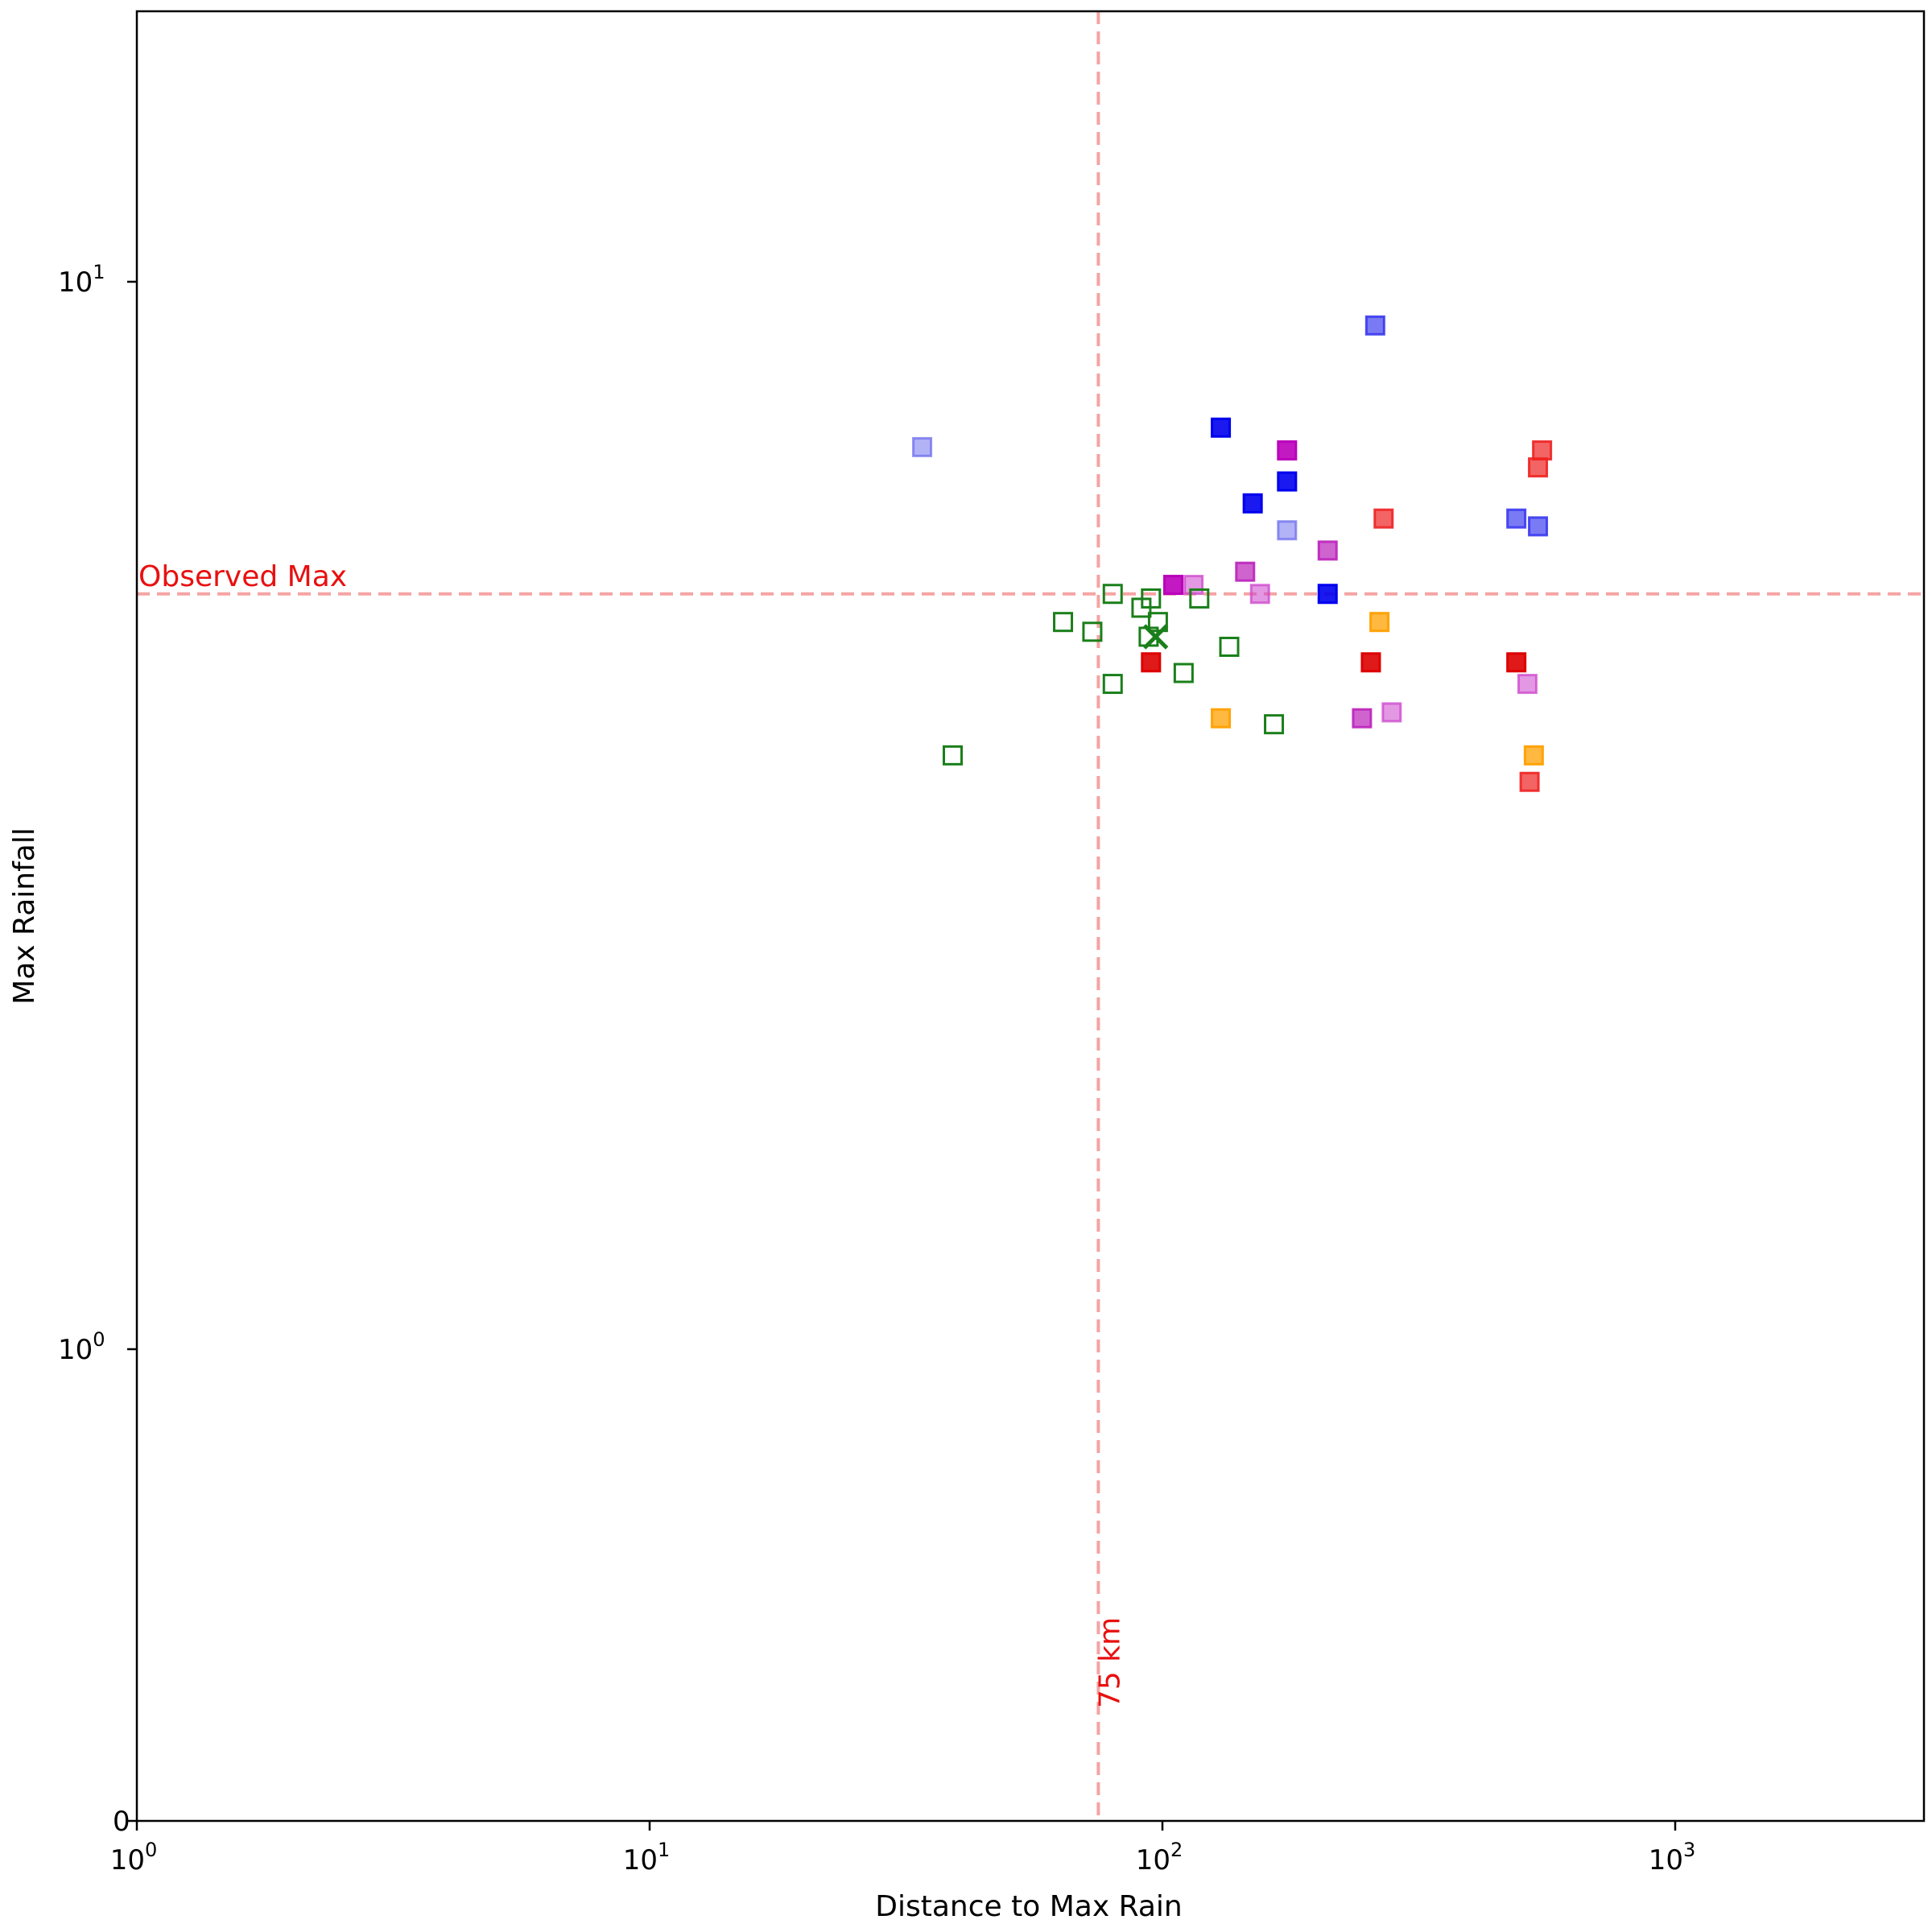 This screenshot has height=1932, width=1932. What do you see at coordinates (121, 1822) in the screenshot?
I see `y-tick-label: 0` at bounding box center [121, 1822].